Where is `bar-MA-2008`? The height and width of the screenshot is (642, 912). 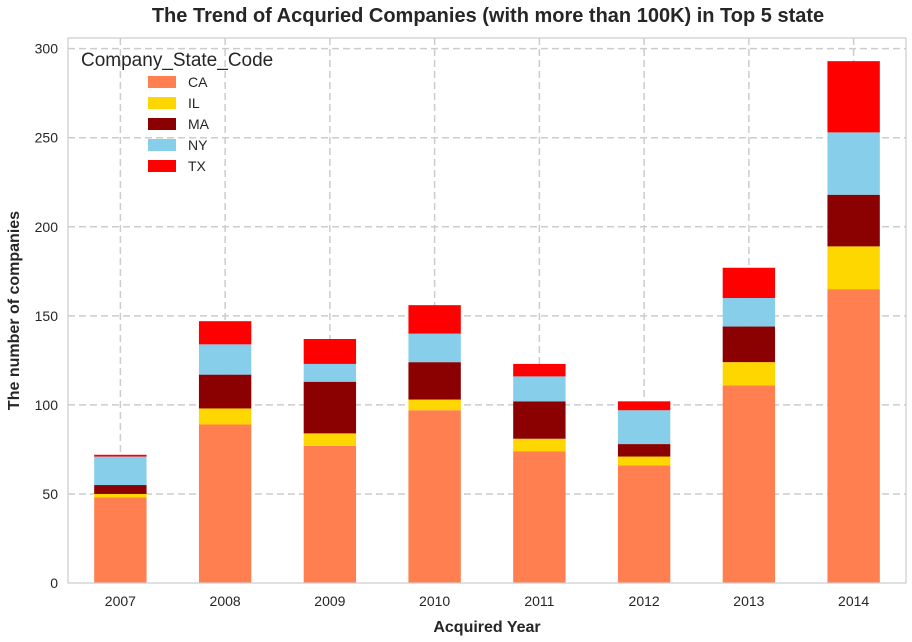
bar-MA-2008 is located at coordinates (225, 391).